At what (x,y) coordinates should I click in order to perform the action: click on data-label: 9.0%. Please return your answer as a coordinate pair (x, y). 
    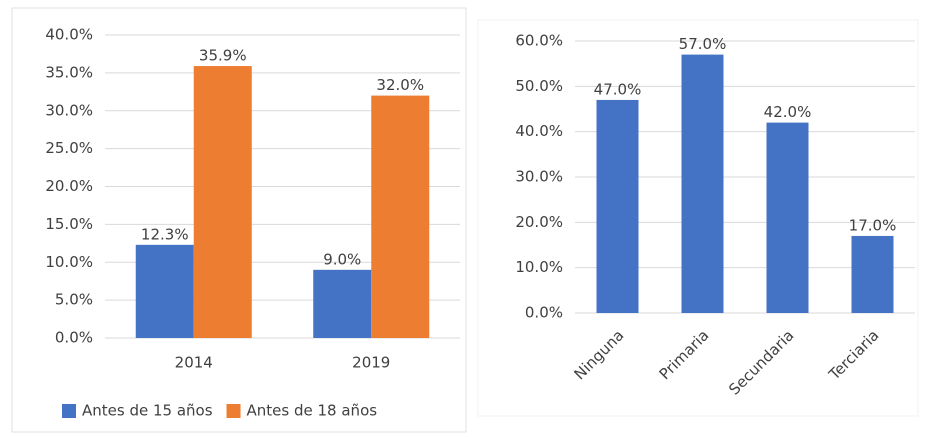
    Looking at the image, I should click on (342, 259).